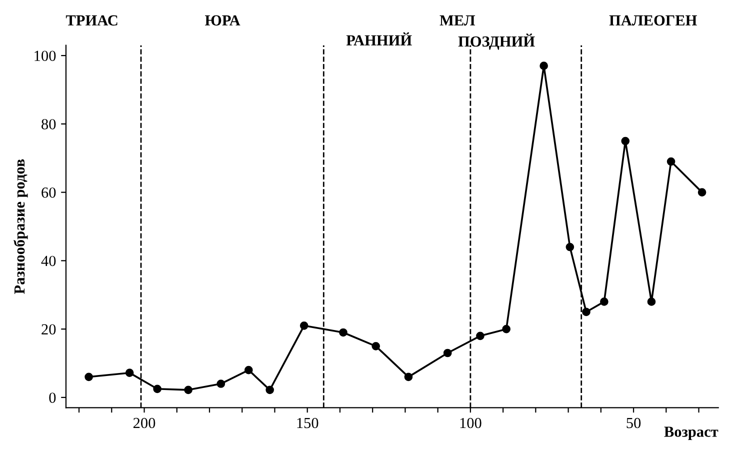 The height and width of the screenshot is (453, 733). What do you see at coordinates (49, 192) in the screenshot?
I see `y-tick-label: 60` at bounding box center [49, 192].